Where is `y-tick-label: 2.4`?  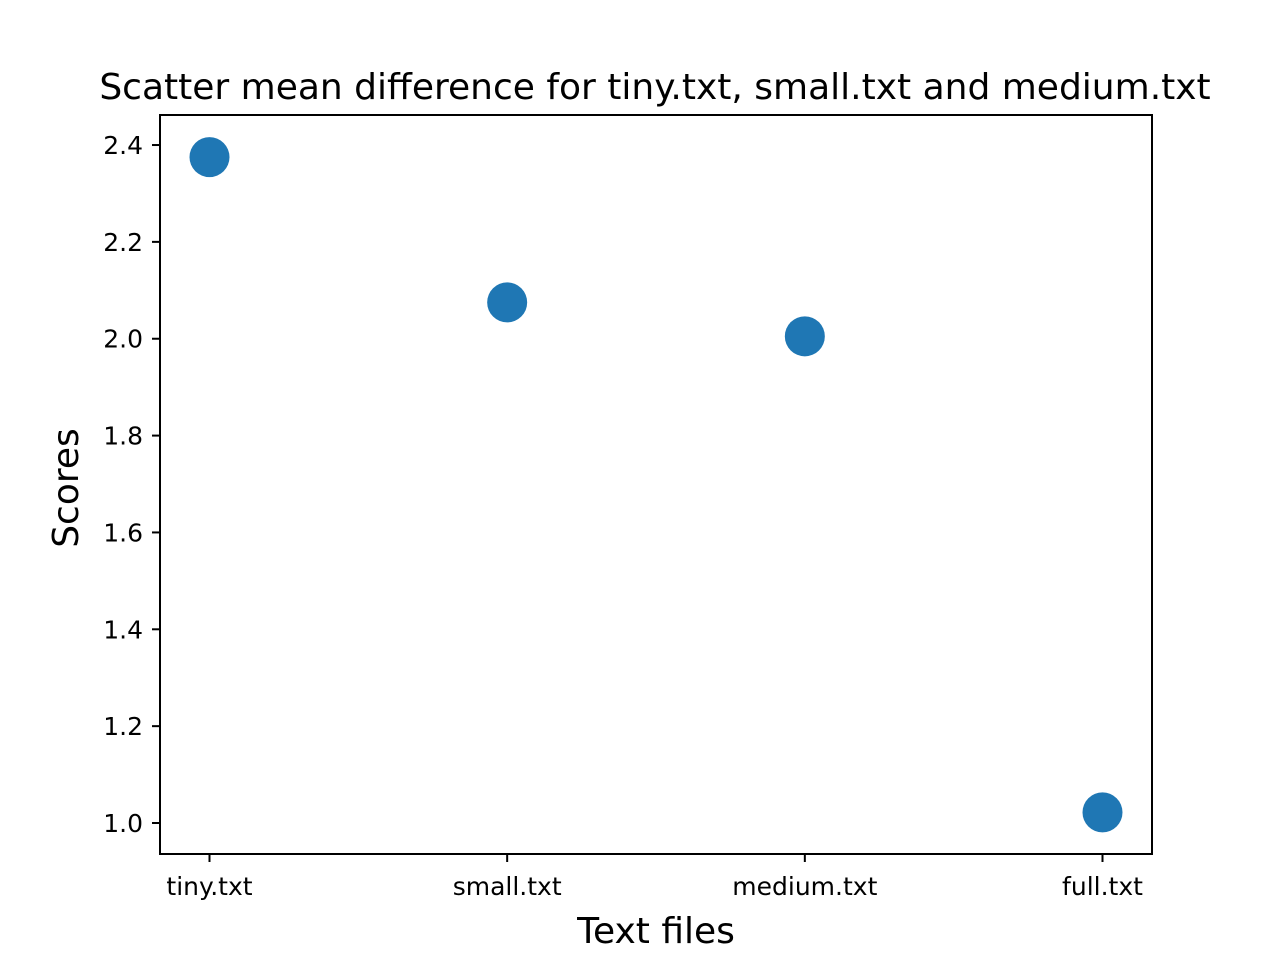 y-tick-label: 2.4 is located at coordinates (123, 145).